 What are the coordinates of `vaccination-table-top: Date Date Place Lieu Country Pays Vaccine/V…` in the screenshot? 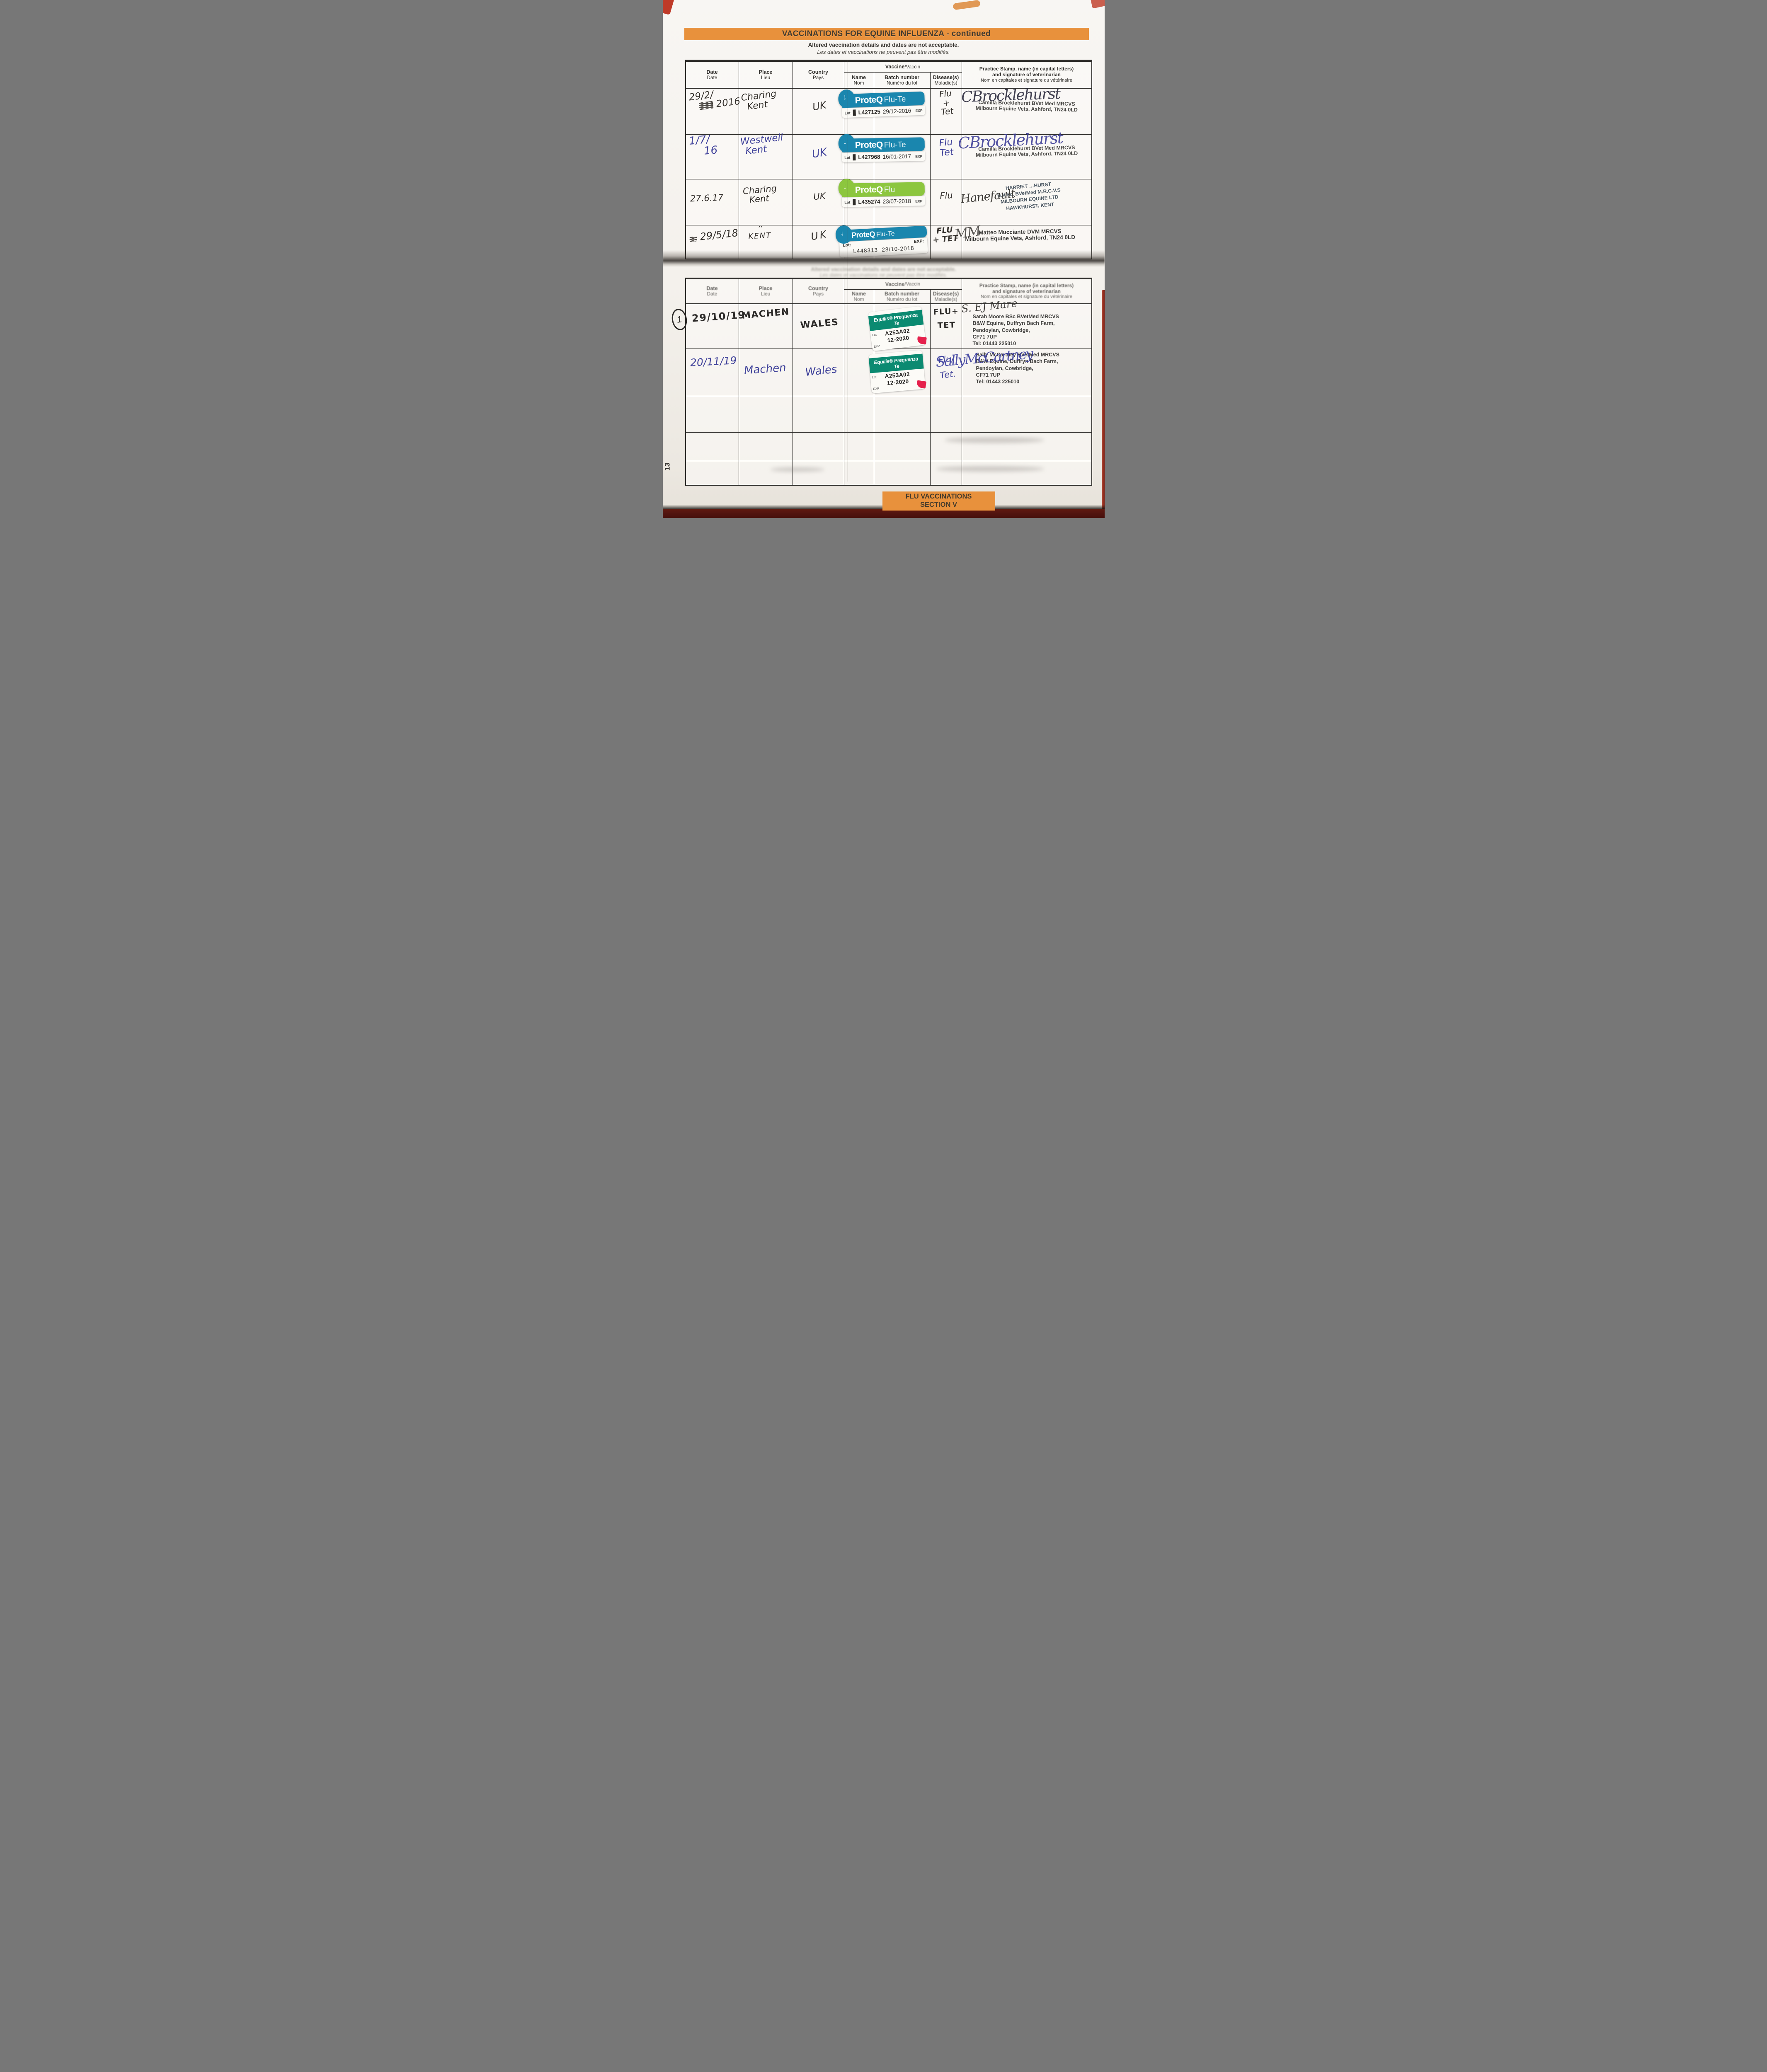 It's located at (889, 159).